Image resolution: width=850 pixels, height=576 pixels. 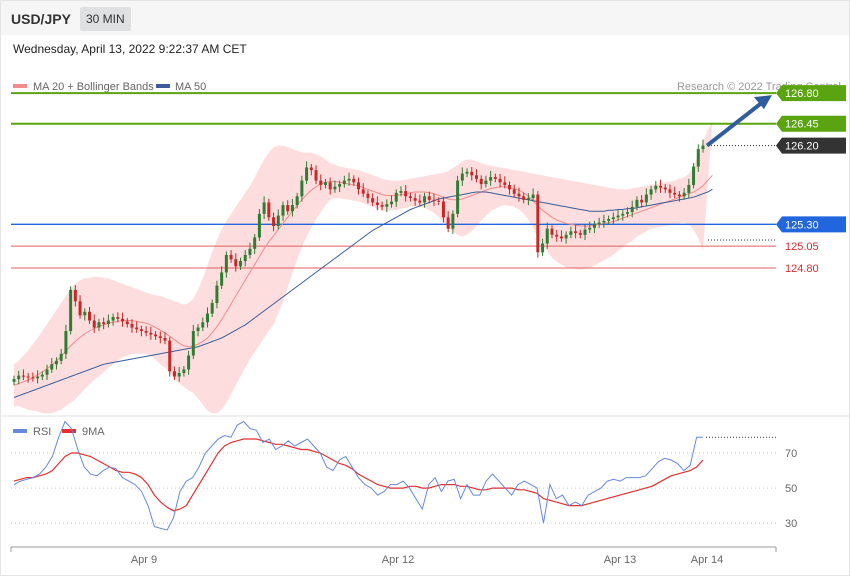 I want to click on timeframe-badge: 30 MIN, so click(x=105, y=19).